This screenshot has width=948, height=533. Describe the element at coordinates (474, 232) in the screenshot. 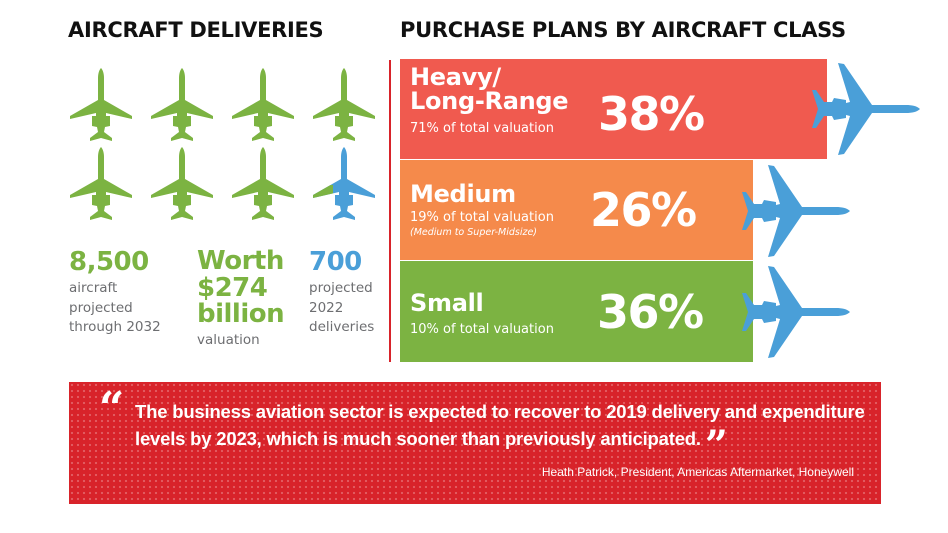

I see `bar-note: (Medium to Super-Midsize)` at that location.